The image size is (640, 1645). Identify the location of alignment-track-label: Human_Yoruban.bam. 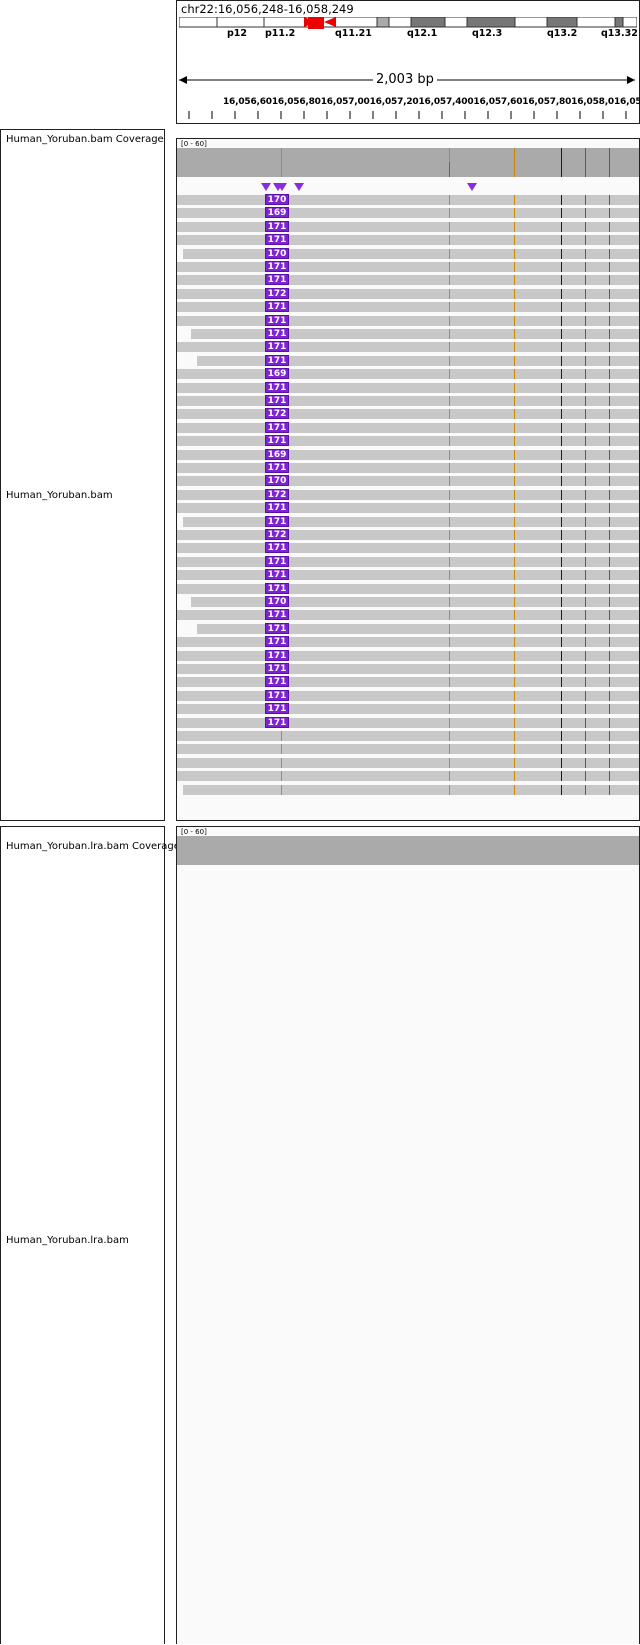
(59, 495).